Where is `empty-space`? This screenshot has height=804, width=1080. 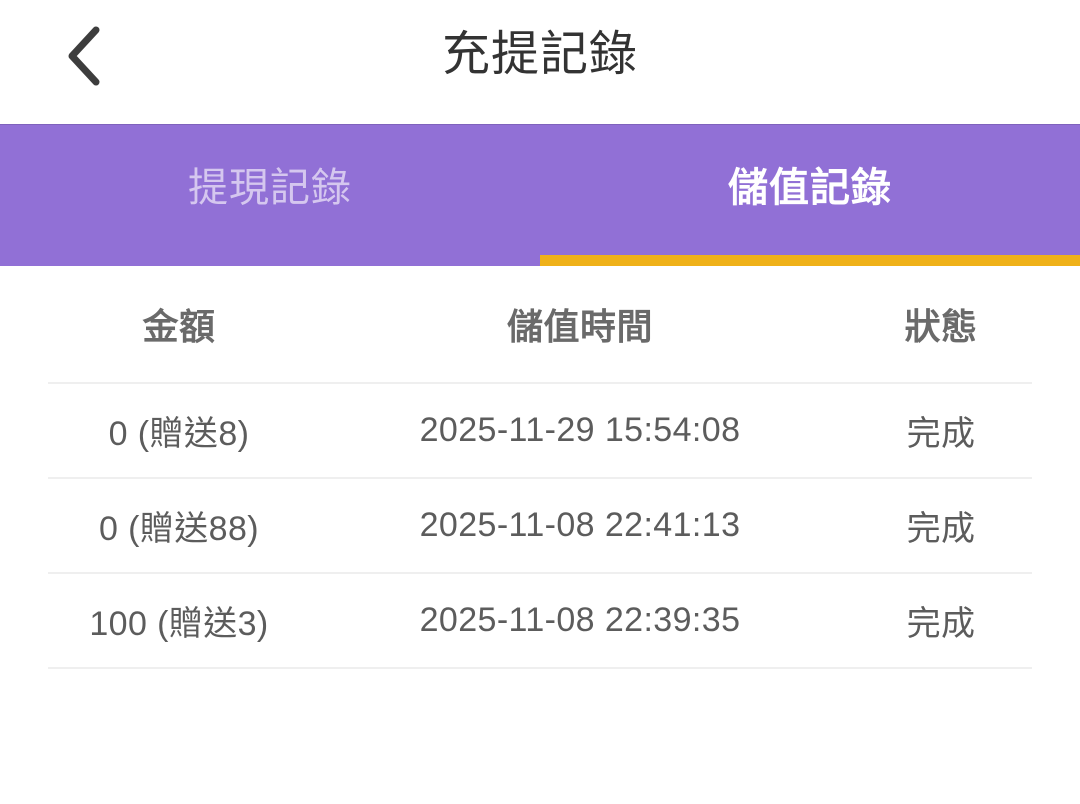 empty-space is located at coordinates (540, 711).